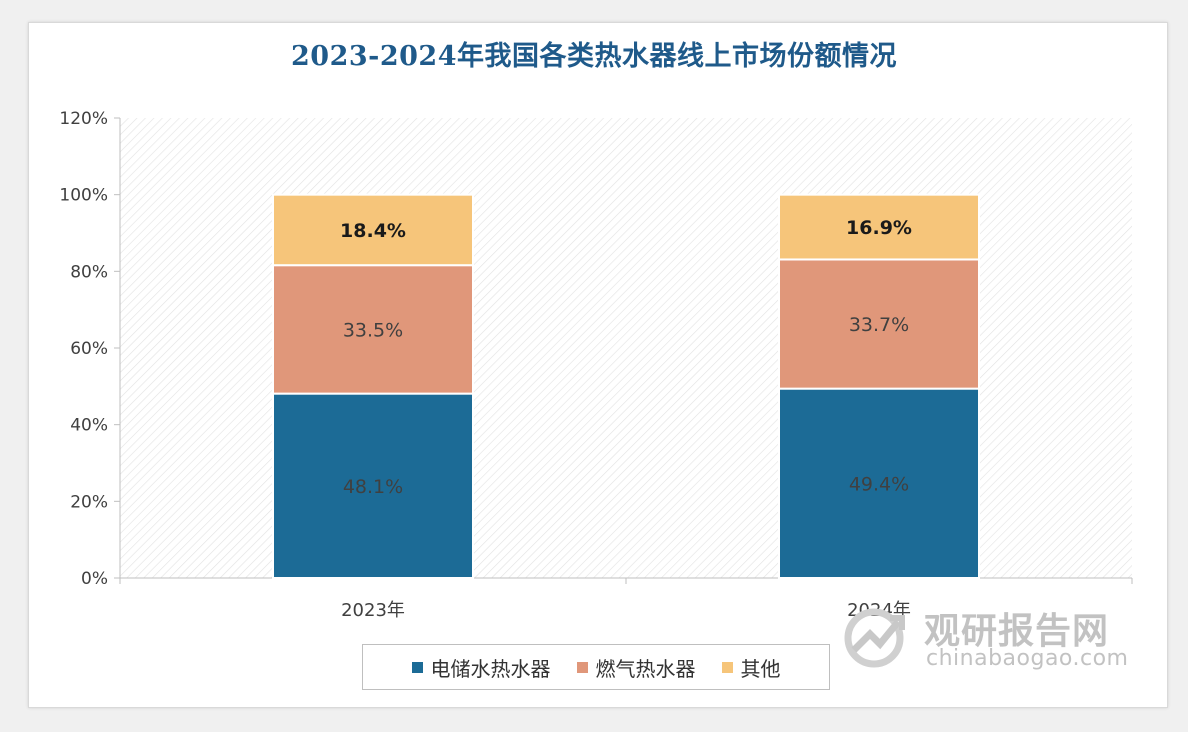 Image resolution: width=1188 pixels, height=732 pixels. What do you see at coordinates (490, 668) in the screenshot?
I see `legend-label: 电储水热水器` at bounding box center [490, 668].